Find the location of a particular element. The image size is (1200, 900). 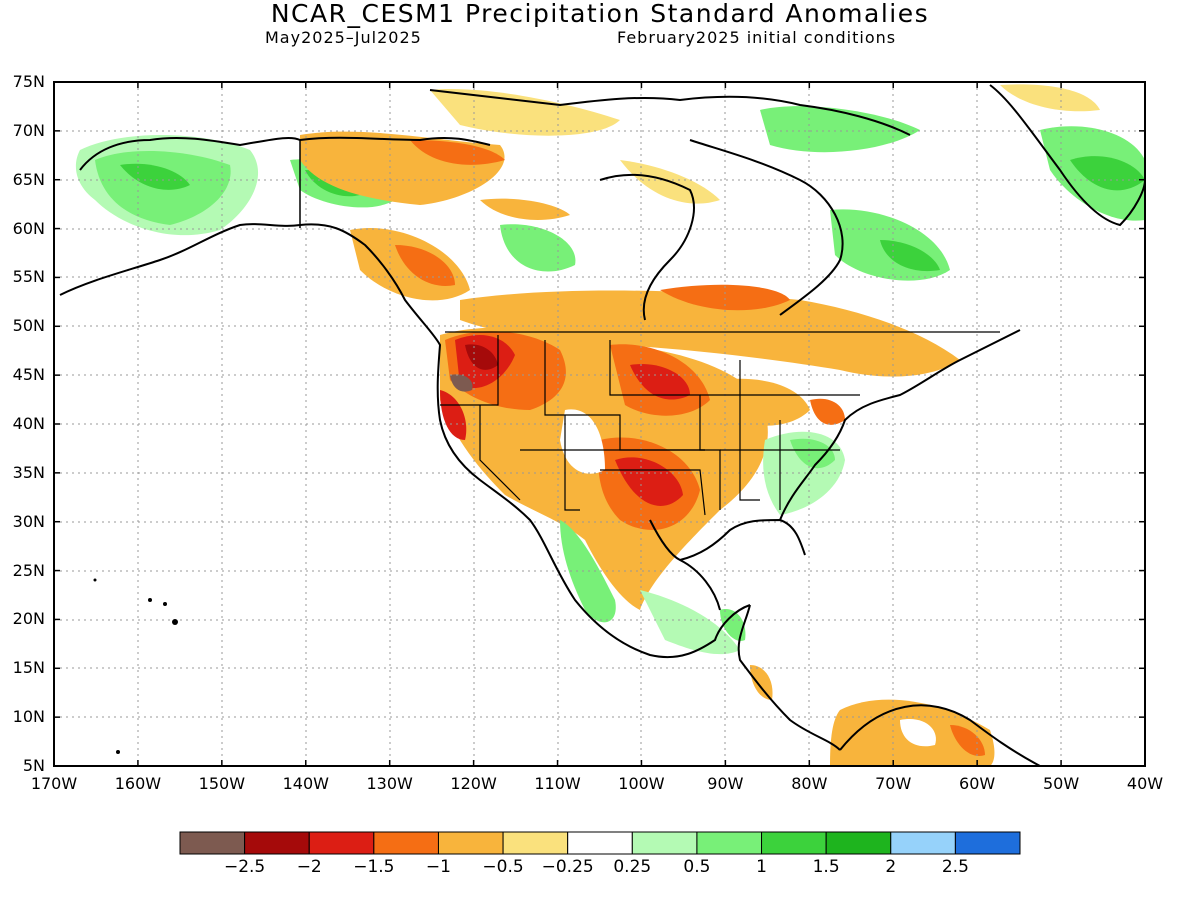

longitude-label: 120W is located at coordinates (473, 783).